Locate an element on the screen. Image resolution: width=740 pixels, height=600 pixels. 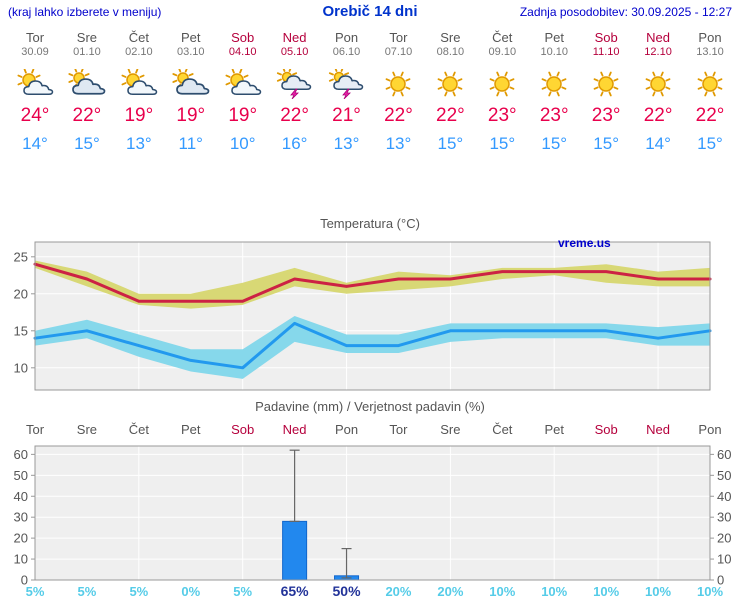
last-update-text: Zadnja posodobitev: 30.09.2025 - 12:27 is located at coordinates (625, 12).